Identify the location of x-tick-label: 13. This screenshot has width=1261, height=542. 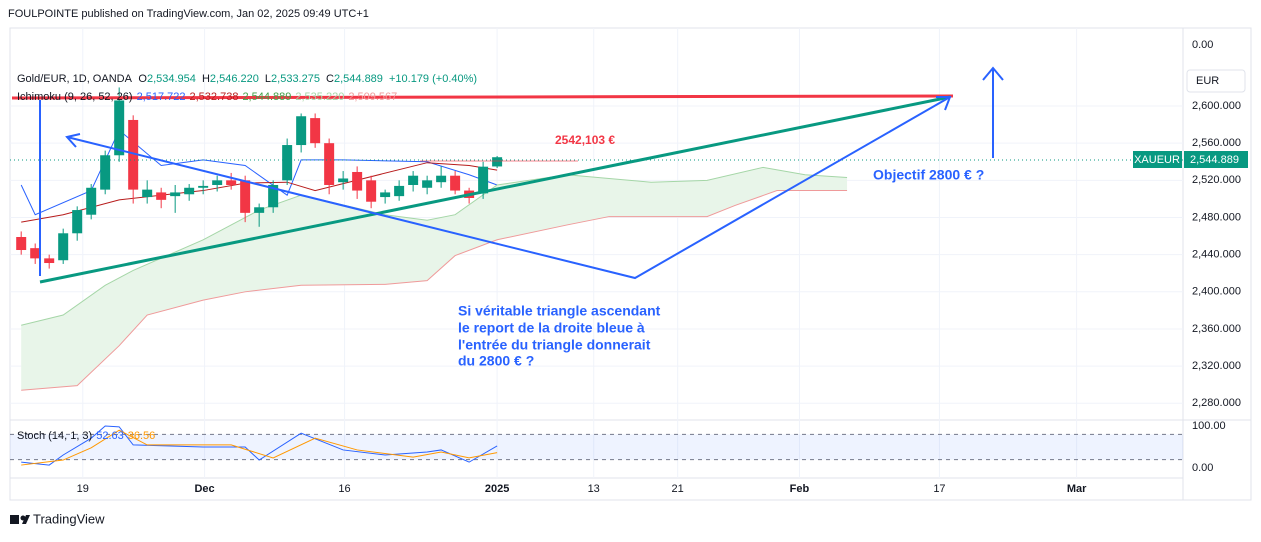
(594, 489).